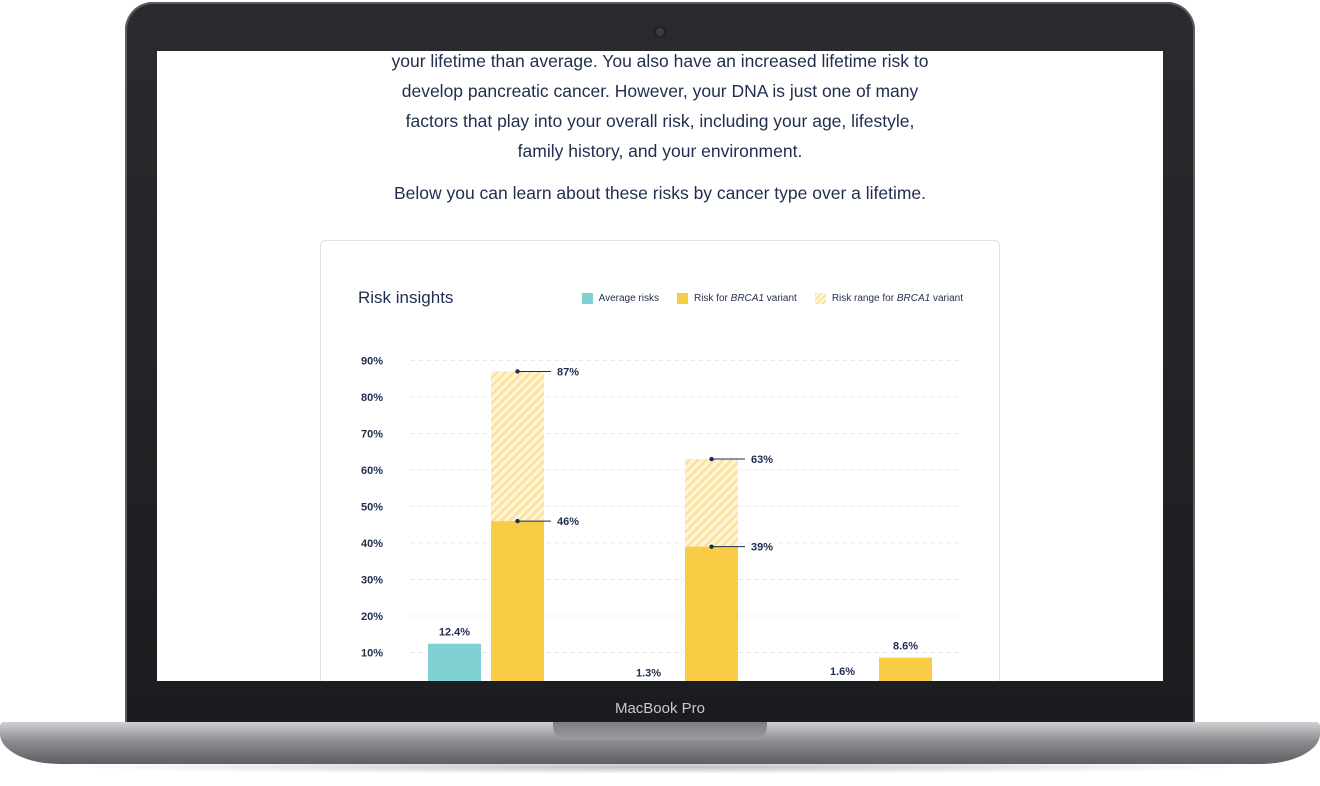  I want to click on legend-range-gene: BRCA1, so click(913, 298).